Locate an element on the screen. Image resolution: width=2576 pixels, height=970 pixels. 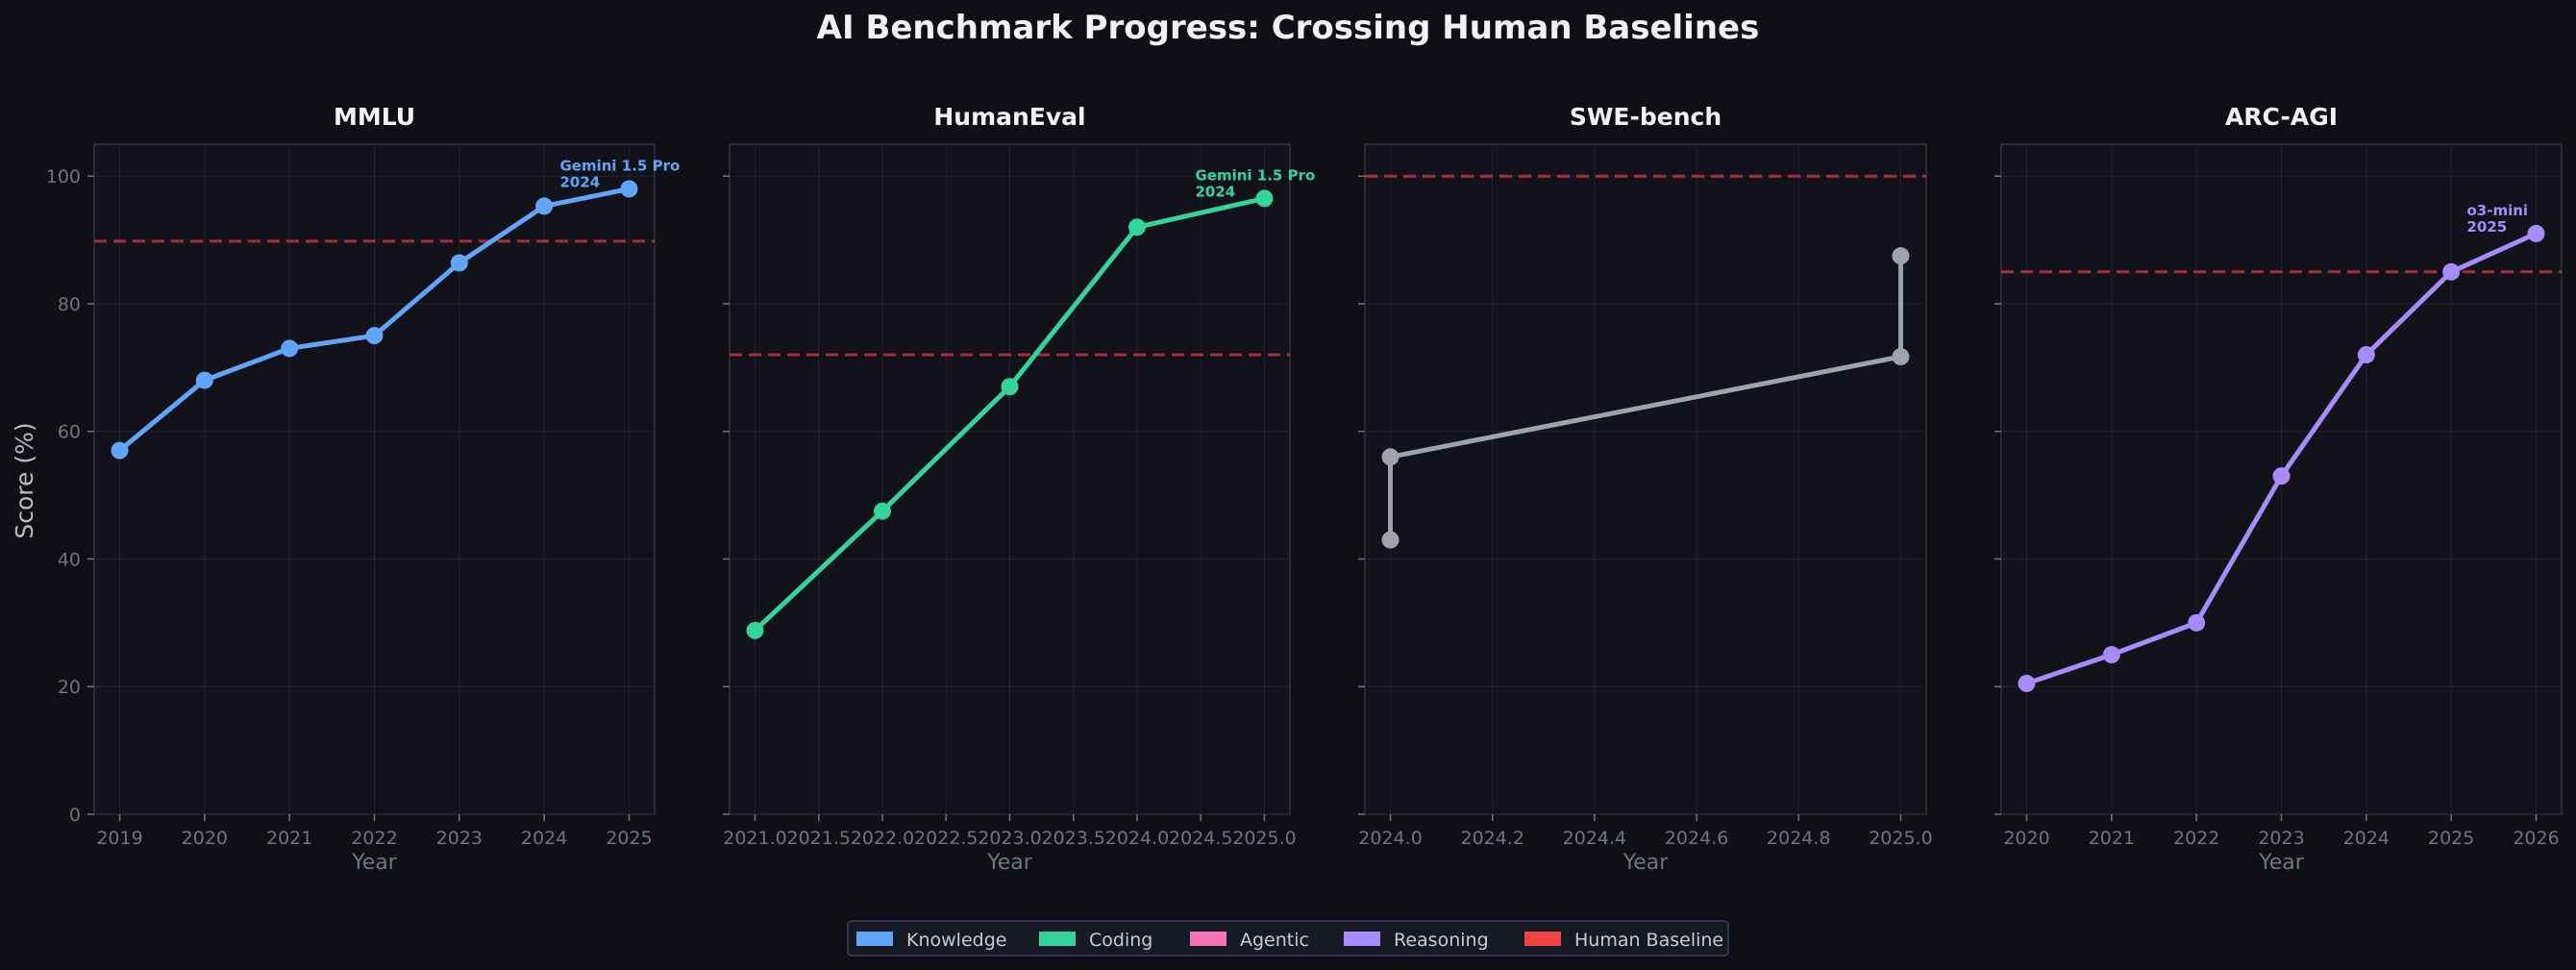
annotation-label: o3-mini is located at coordinates (2498, 210).